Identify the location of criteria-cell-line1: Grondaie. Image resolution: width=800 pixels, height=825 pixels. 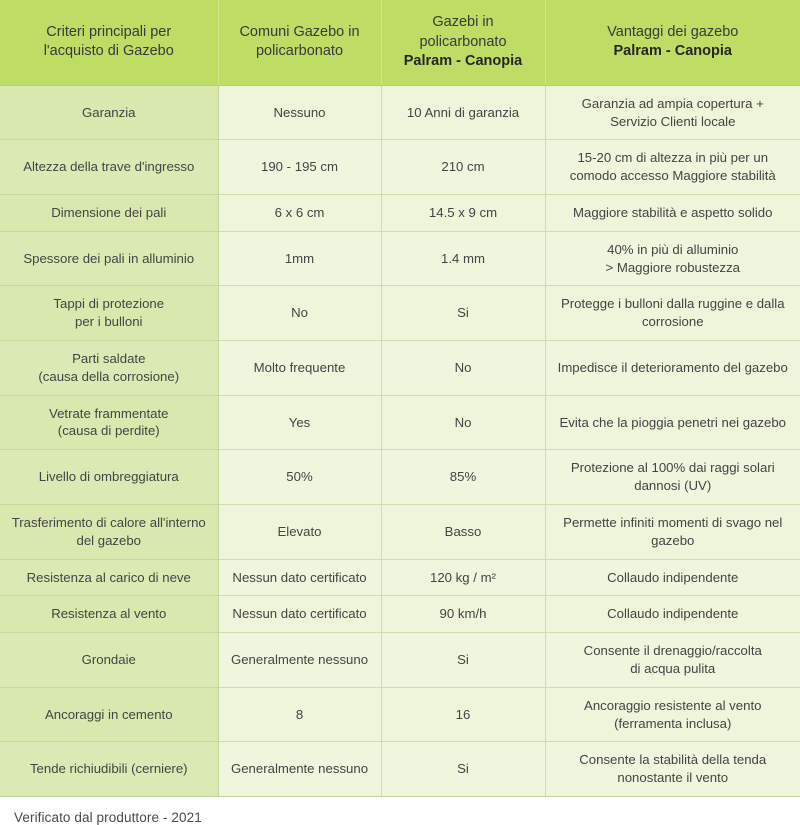
(108, 660).